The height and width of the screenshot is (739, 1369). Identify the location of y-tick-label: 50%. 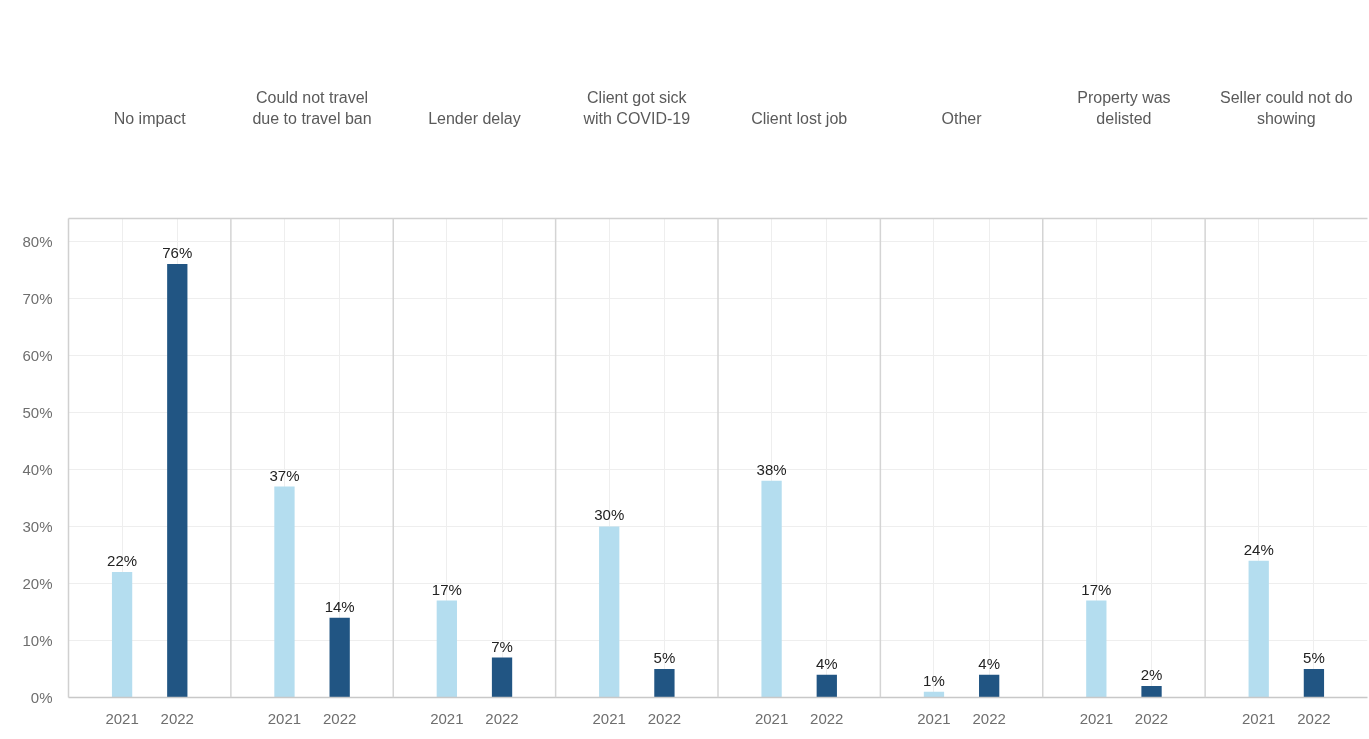
(37, 412).